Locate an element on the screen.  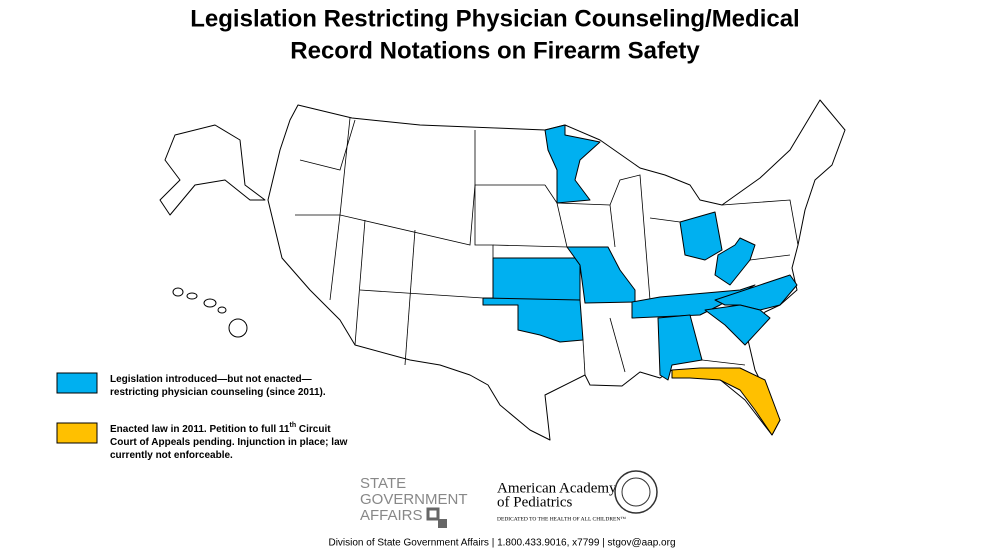
logo-seal is located at coordinates (636, 492).